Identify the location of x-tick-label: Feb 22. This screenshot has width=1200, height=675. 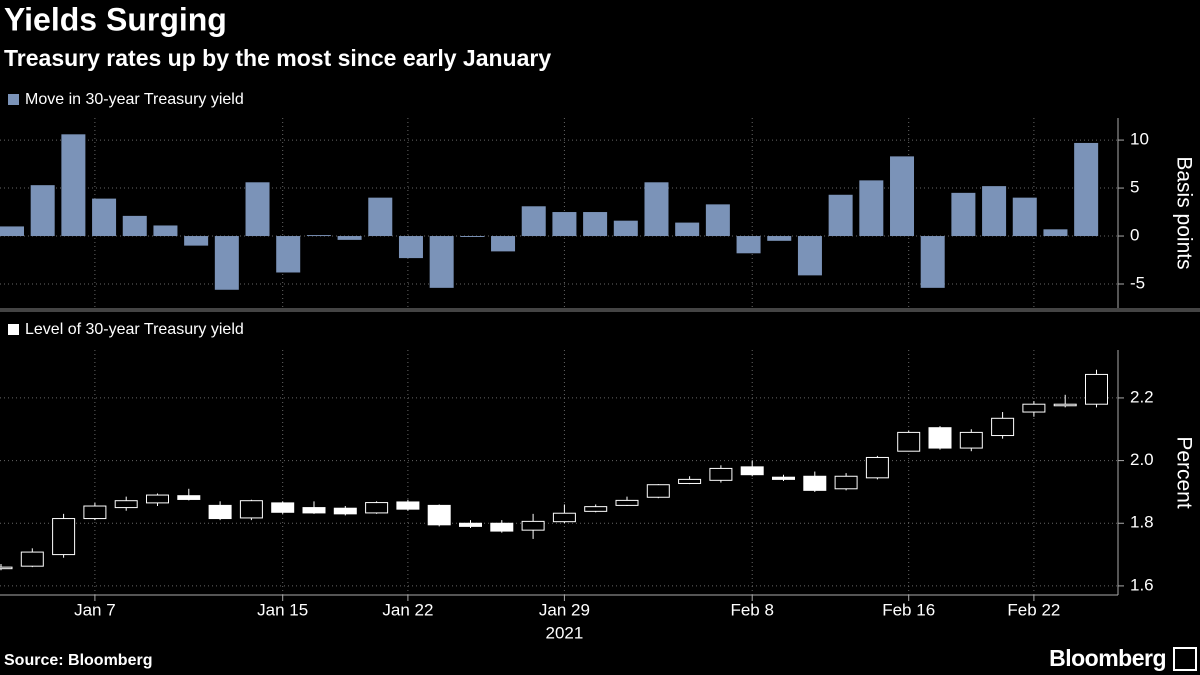
(1033, 609).